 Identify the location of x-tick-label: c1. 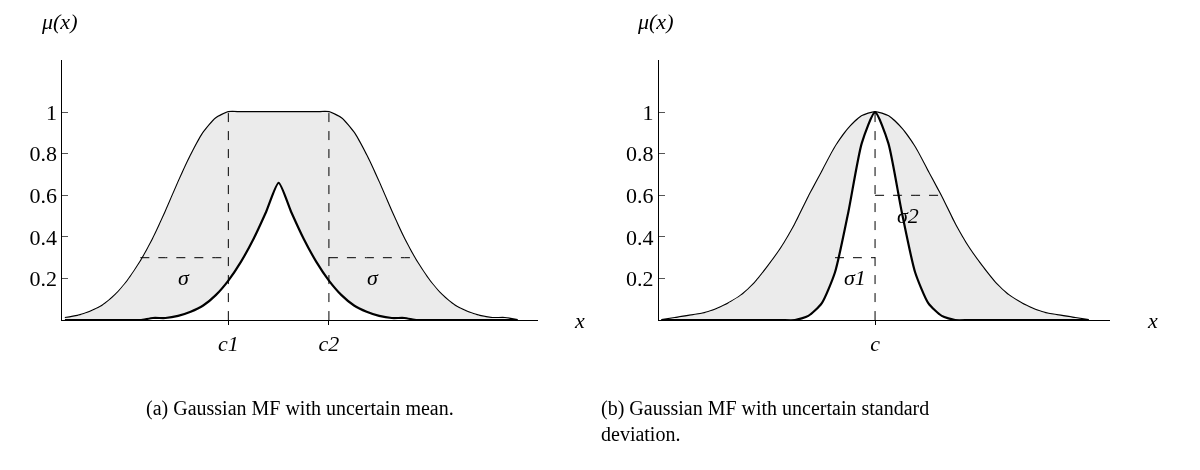
(228, 344).